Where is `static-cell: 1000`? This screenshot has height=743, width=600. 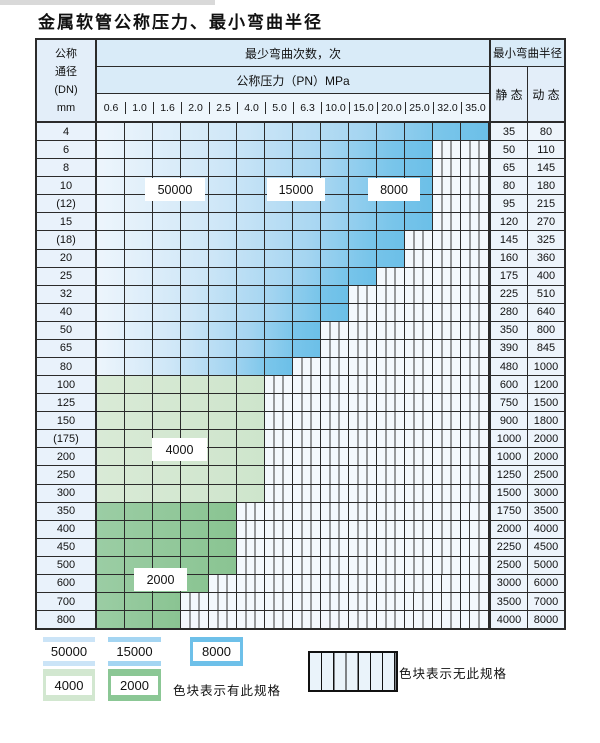
static-cell: 1000 is located at coordinates (508, 439).